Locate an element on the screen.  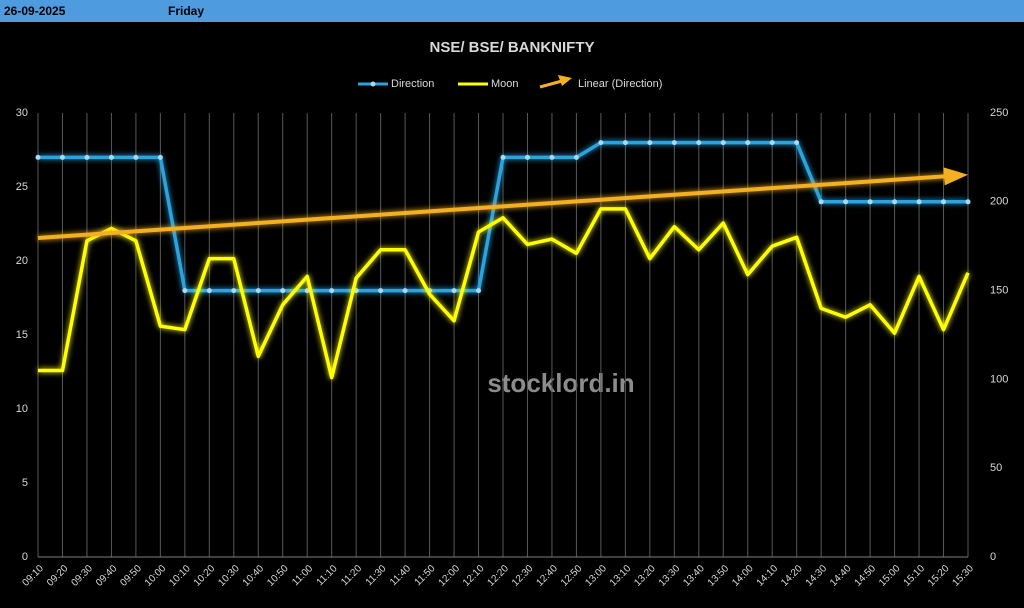
legend: Direction Moon Linear (Direction) is located at coordinates (510, 82).